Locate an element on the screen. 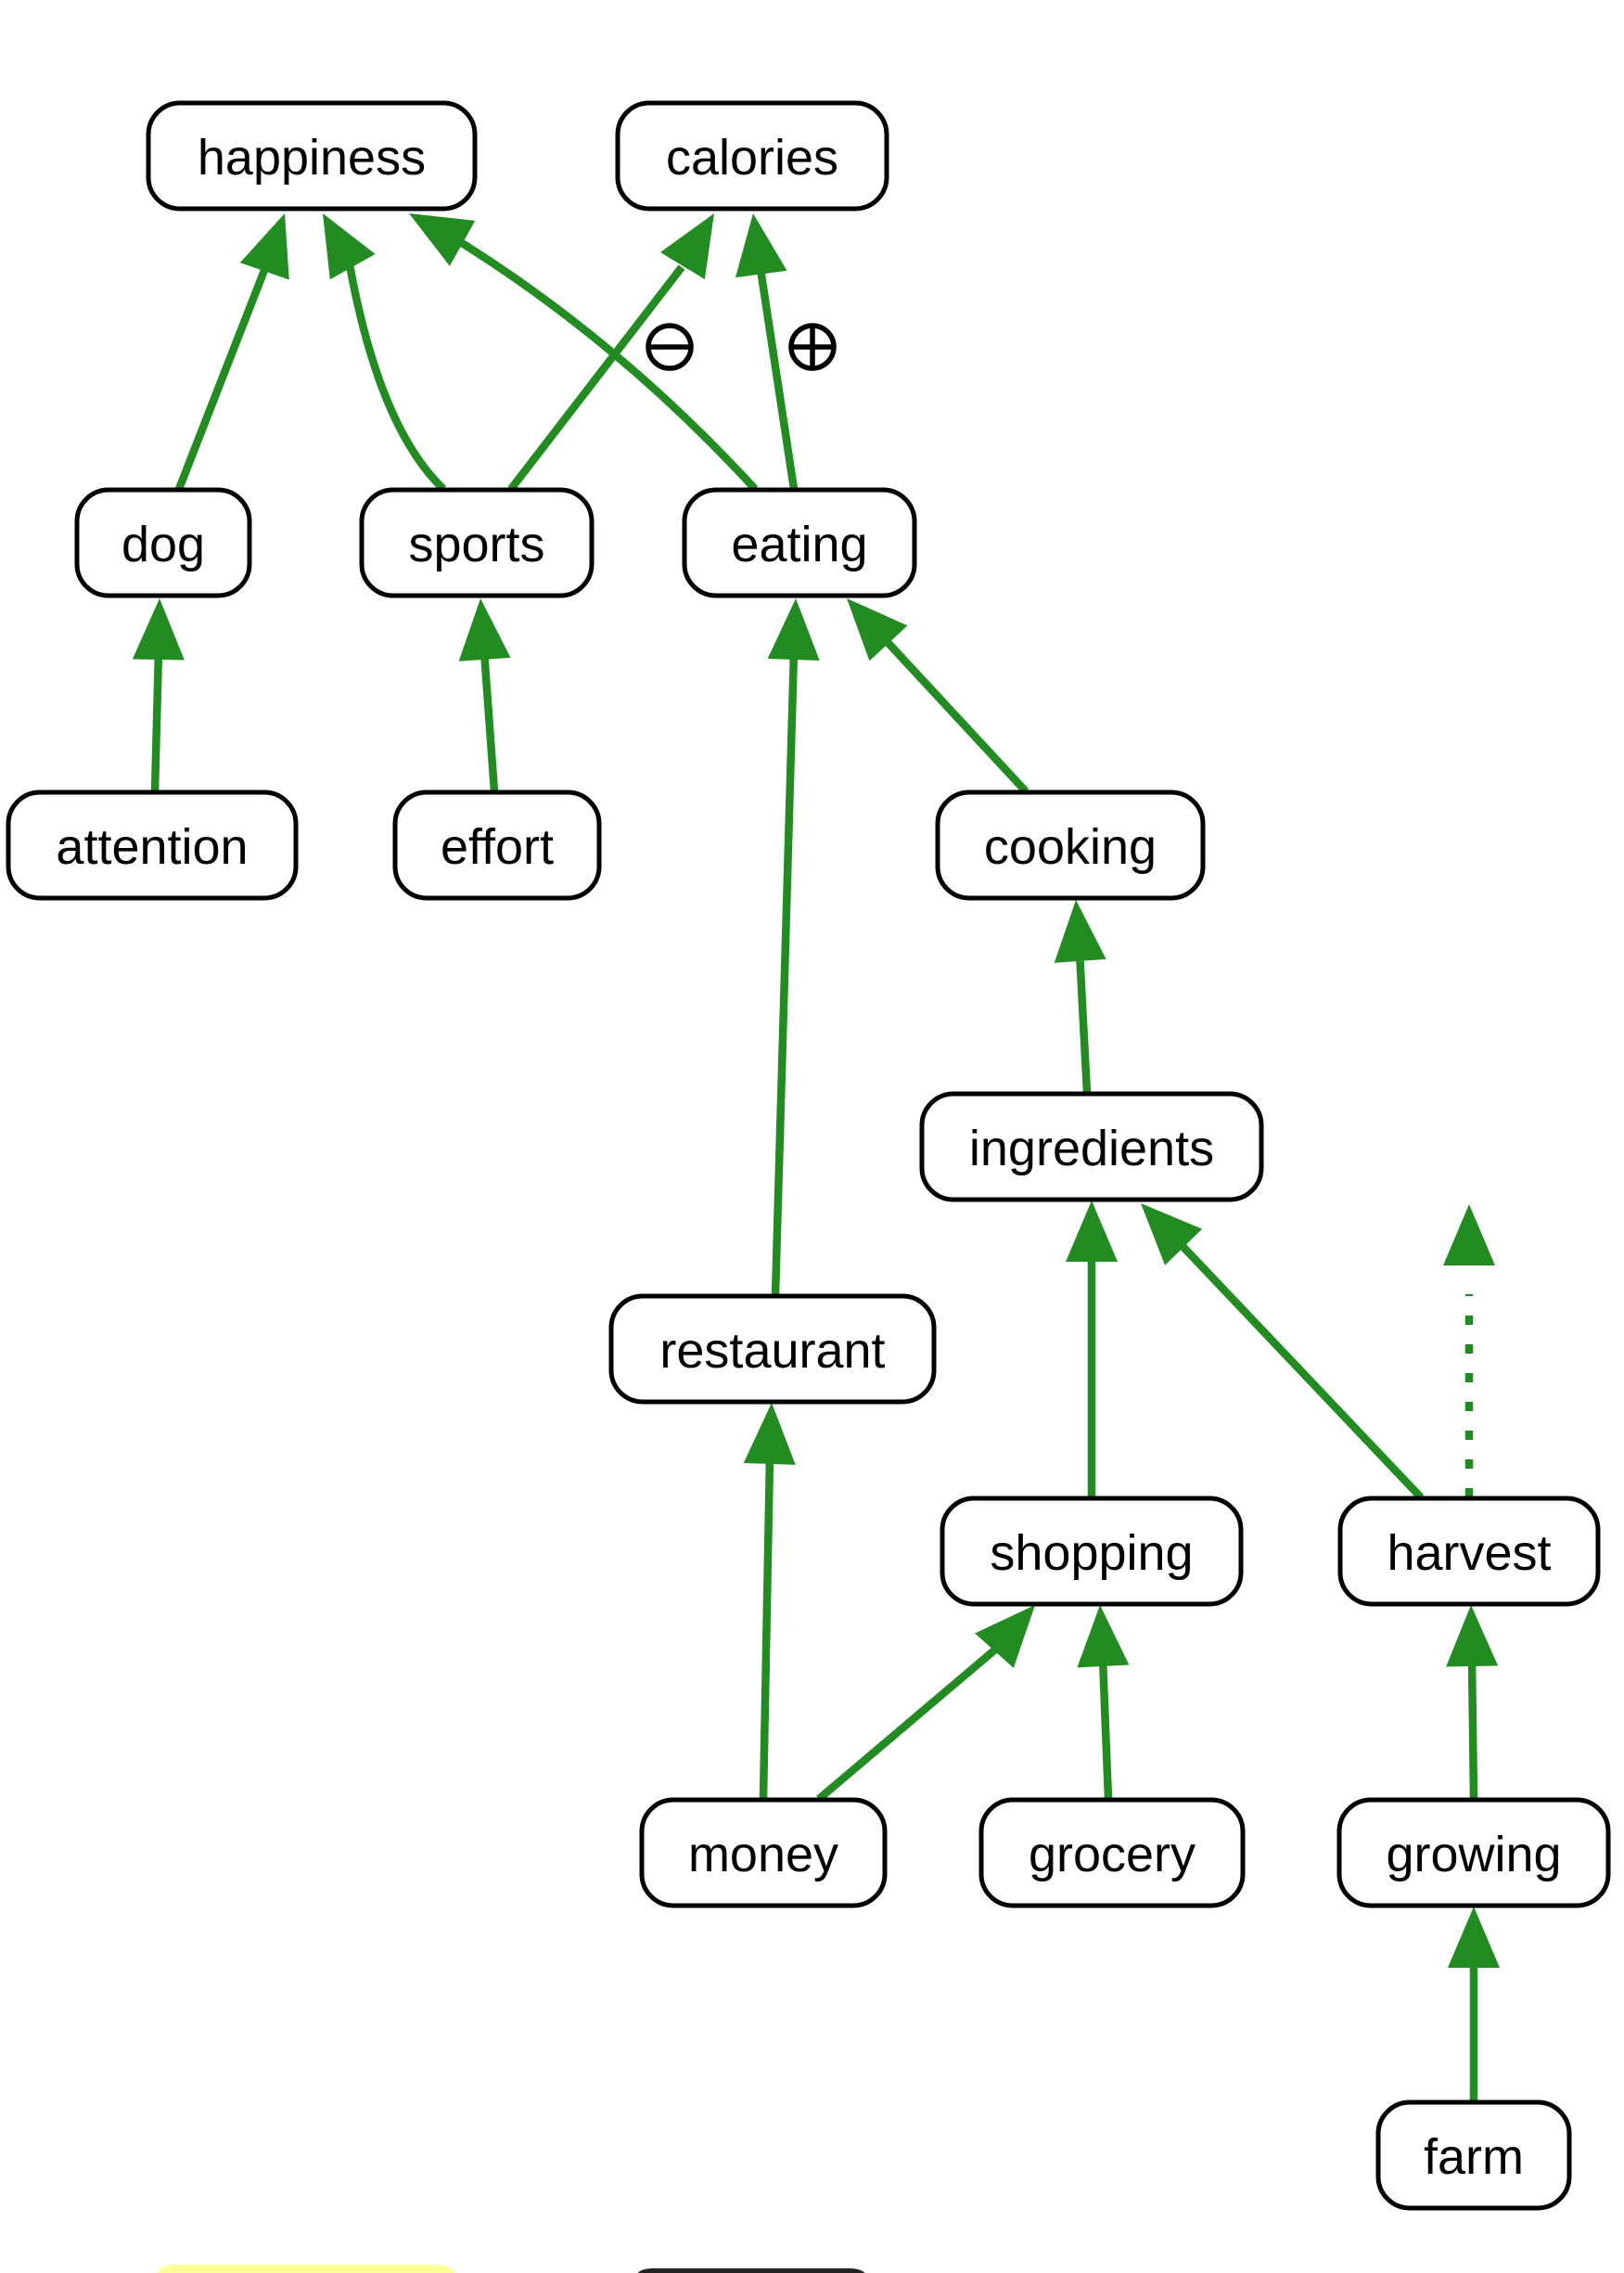  node-effort: effort is located at coordinates (497, 846).